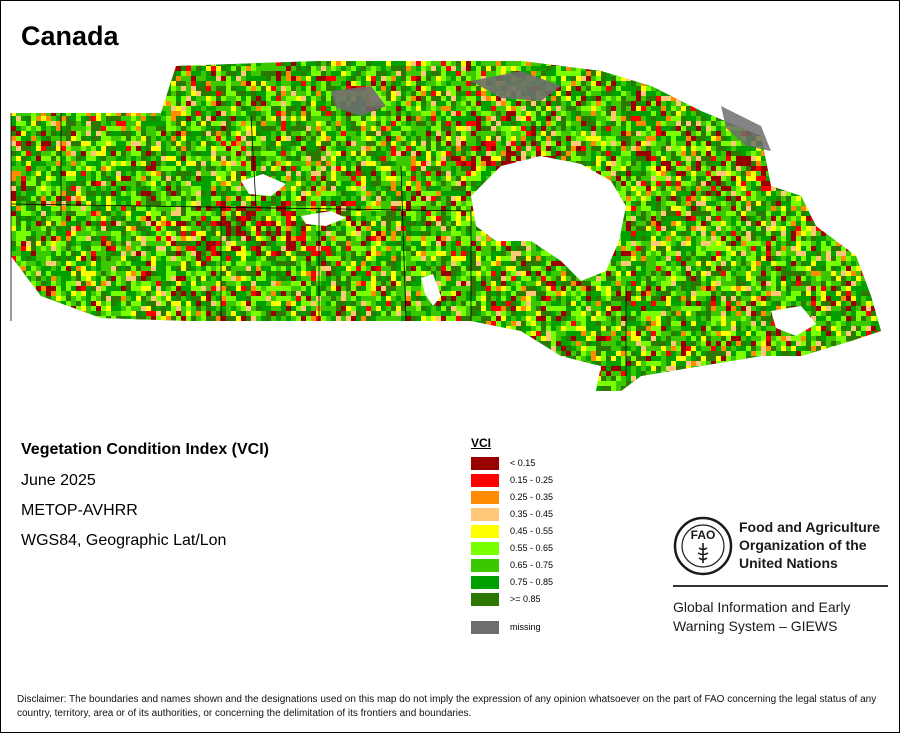  What do you see at coordinates (525, 627) in the screenshot?
I see `legend-label: missing` at bounding box center [525, 627].